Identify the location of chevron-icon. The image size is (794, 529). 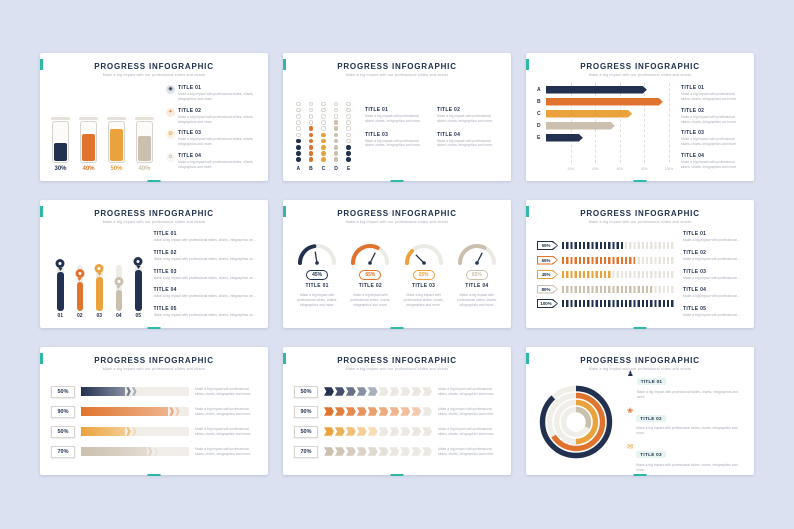
(128, 431).